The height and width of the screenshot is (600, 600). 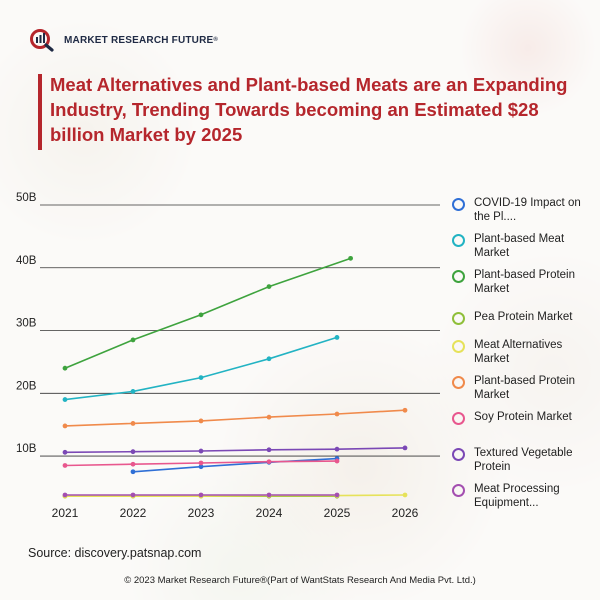 I want to click on legend-item: Textured Vegetable Protein, so click(x=523, y=460).